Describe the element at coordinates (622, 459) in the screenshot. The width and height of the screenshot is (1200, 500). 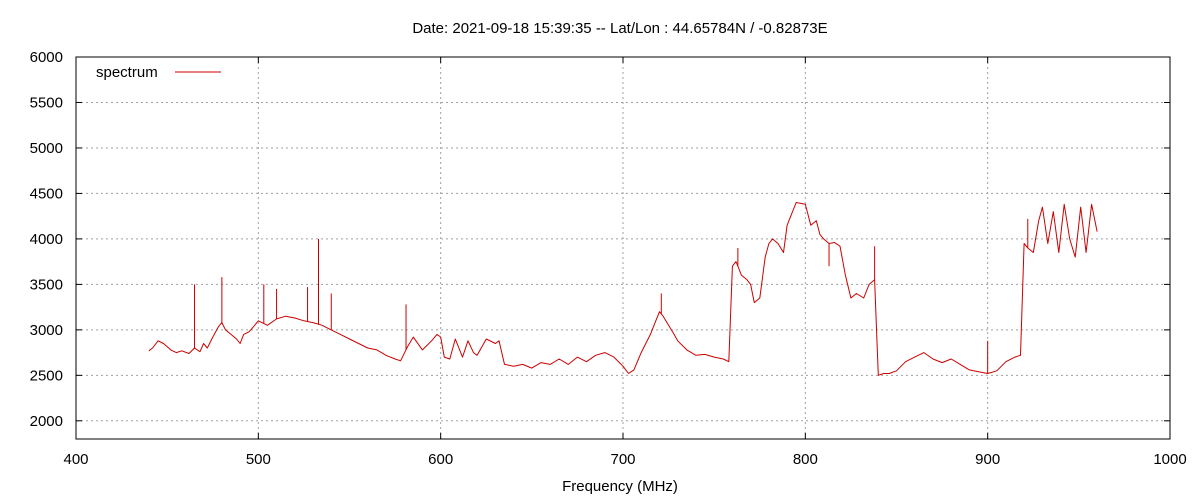
I see `x-tick-label: 700` at that location.